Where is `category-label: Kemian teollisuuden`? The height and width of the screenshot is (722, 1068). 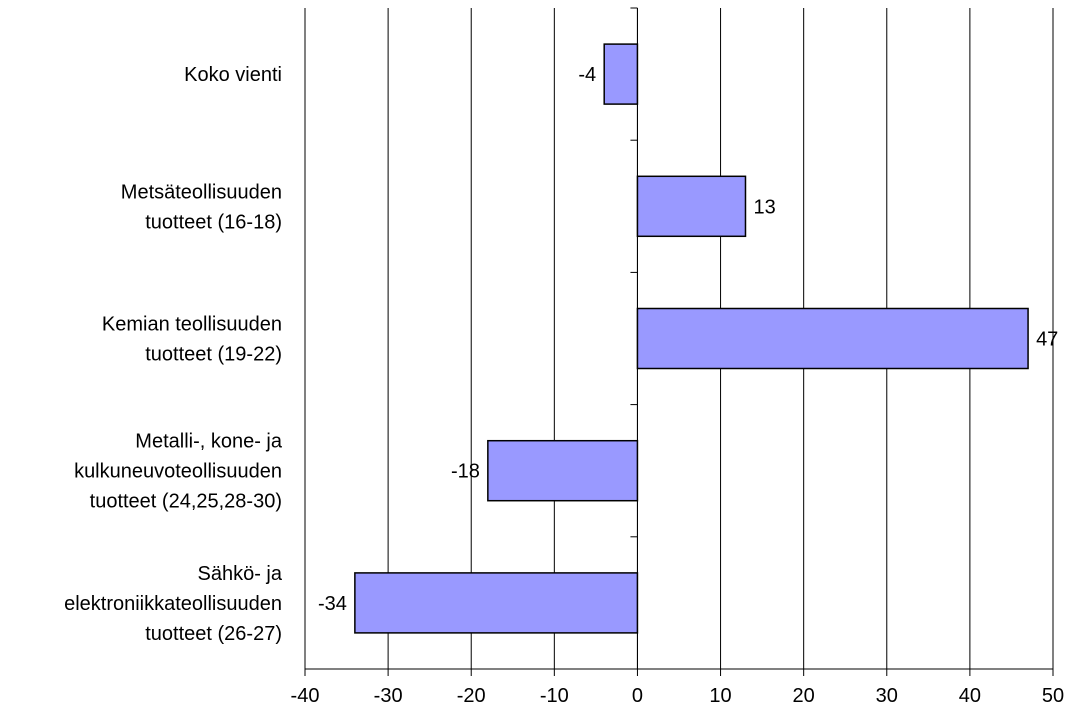
category-label: Kemian teollisuuden is located at coordinates (192, 325).